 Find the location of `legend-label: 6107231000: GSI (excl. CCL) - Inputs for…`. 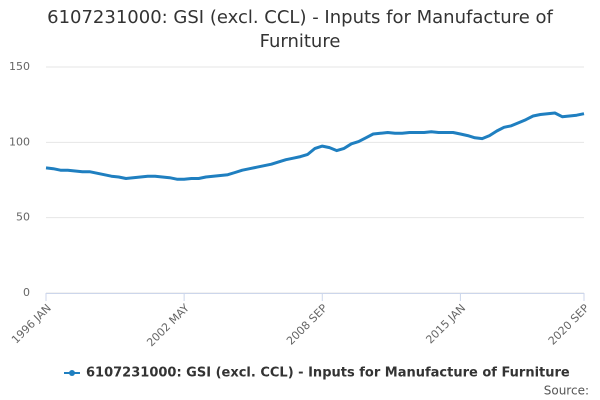

legend-label: 6107231000: GSI (excl. CCL) - Inputs for… is located at coordinates (328, 373).